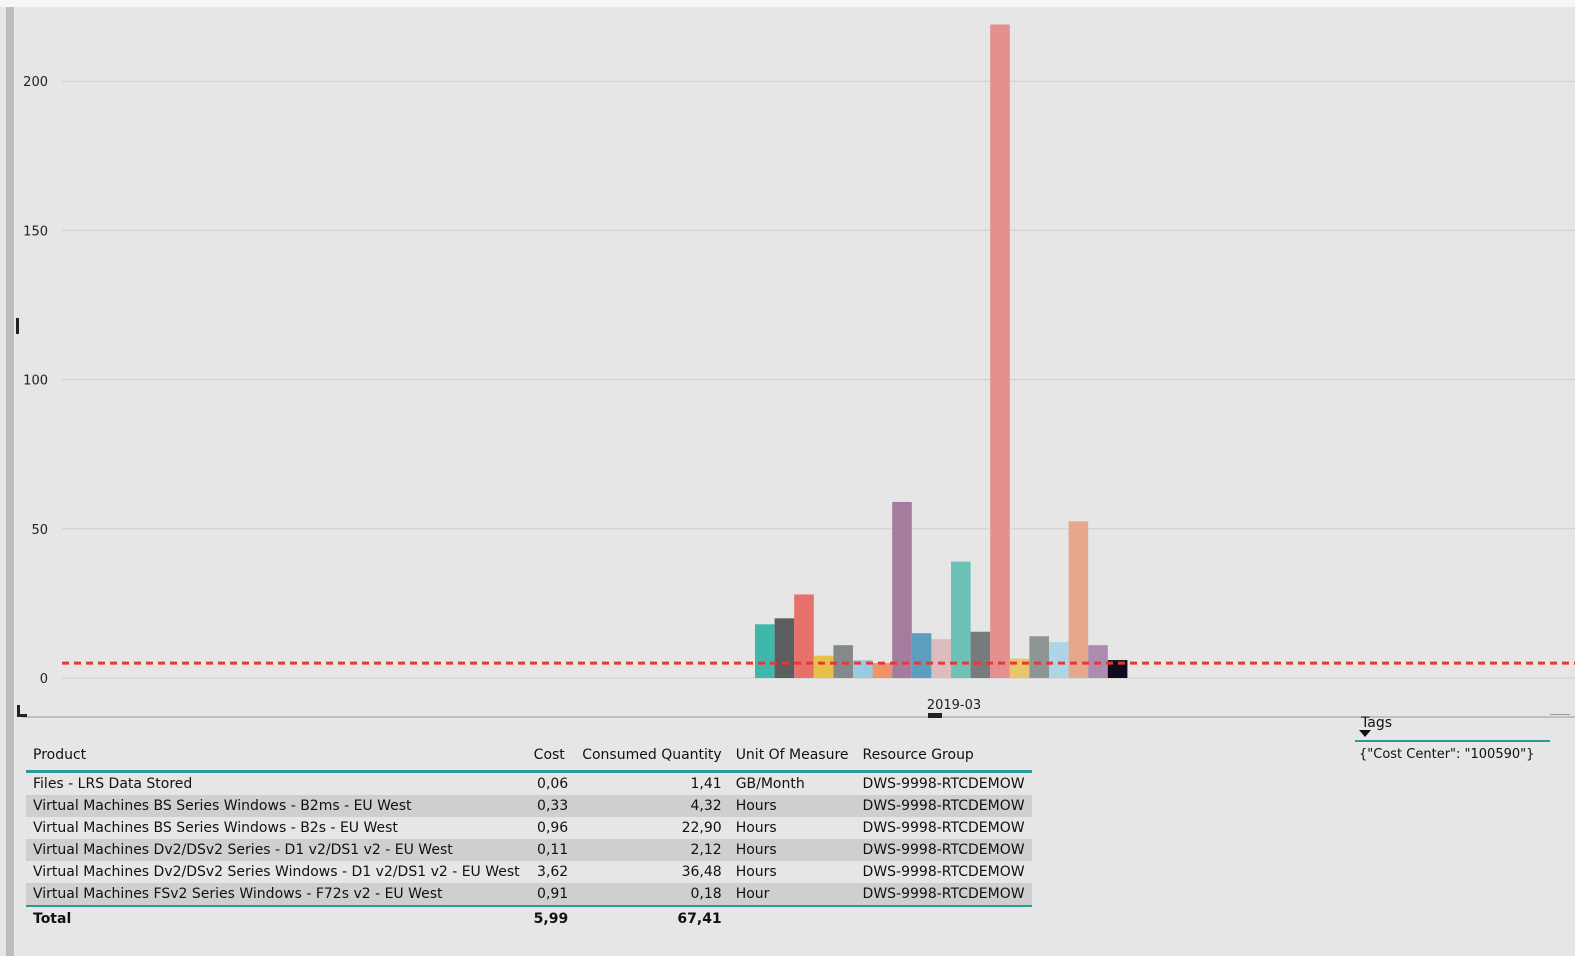 This screenshot has height=956, width=1575. I want to click on total-quantity: 67,41, so click(699, 919).